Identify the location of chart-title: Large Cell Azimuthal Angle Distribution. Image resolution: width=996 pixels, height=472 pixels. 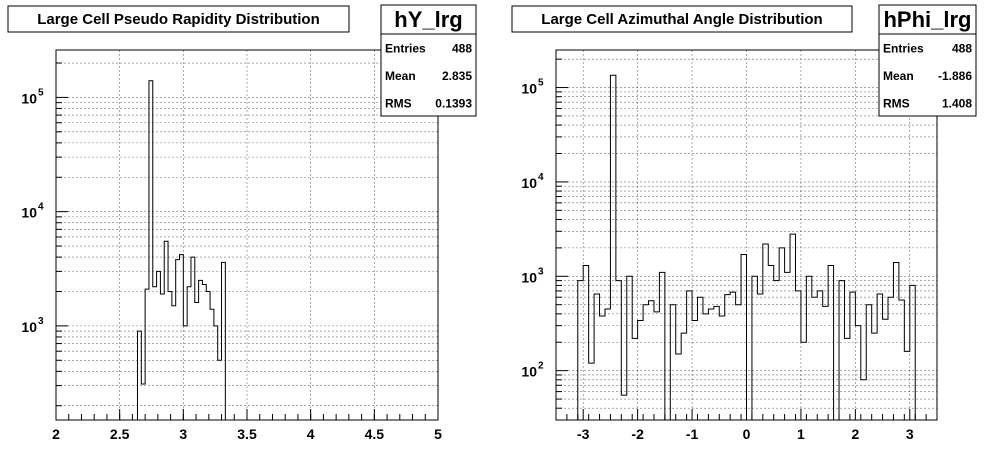
(682, 19).